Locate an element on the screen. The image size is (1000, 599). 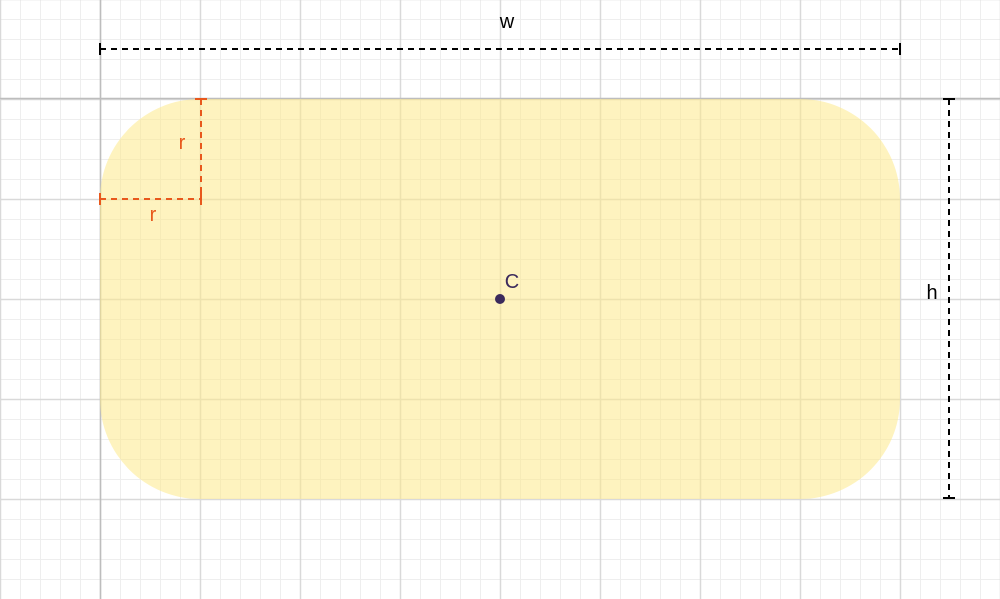
width-dimension is located at coordinates (500, 49).